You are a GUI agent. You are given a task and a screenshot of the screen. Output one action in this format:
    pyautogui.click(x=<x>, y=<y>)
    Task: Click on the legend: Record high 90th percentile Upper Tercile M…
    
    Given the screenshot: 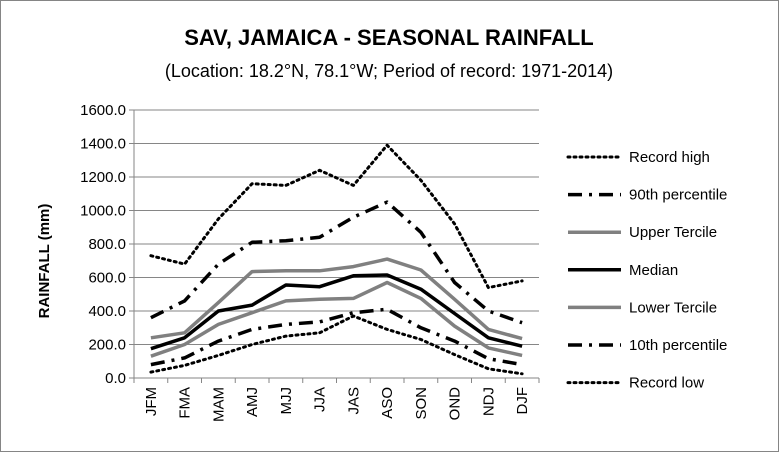 What is the action you would take?
    pyautogui.click(x=646, y=270)
    